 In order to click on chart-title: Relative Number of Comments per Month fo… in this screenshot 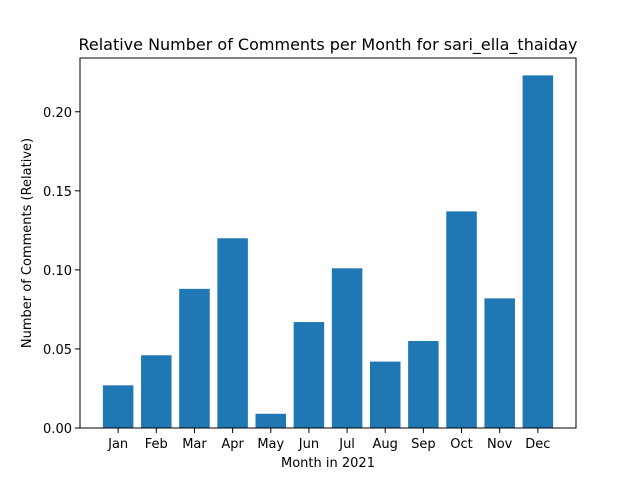, I will do `click(327, 45)`.